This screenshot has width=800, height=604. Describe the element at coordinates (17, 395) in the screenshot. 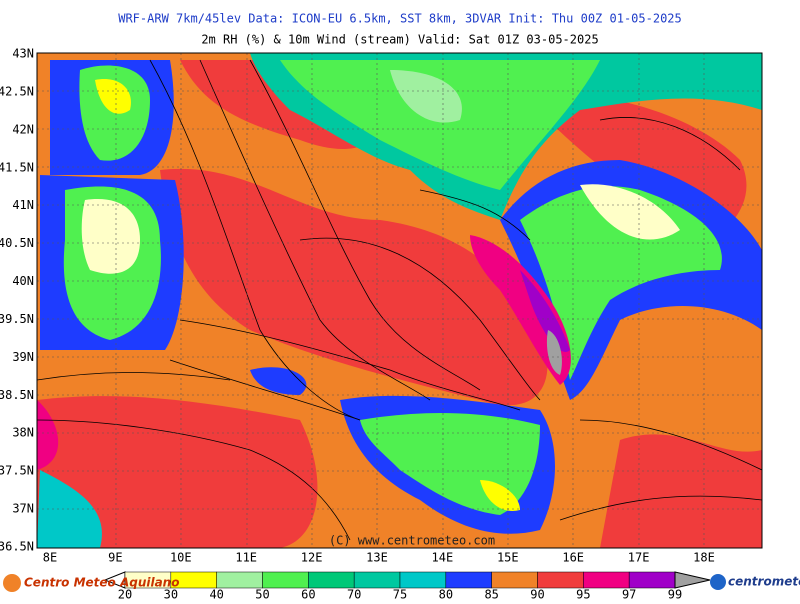

I see `lat-label: 38.5N` at that location.